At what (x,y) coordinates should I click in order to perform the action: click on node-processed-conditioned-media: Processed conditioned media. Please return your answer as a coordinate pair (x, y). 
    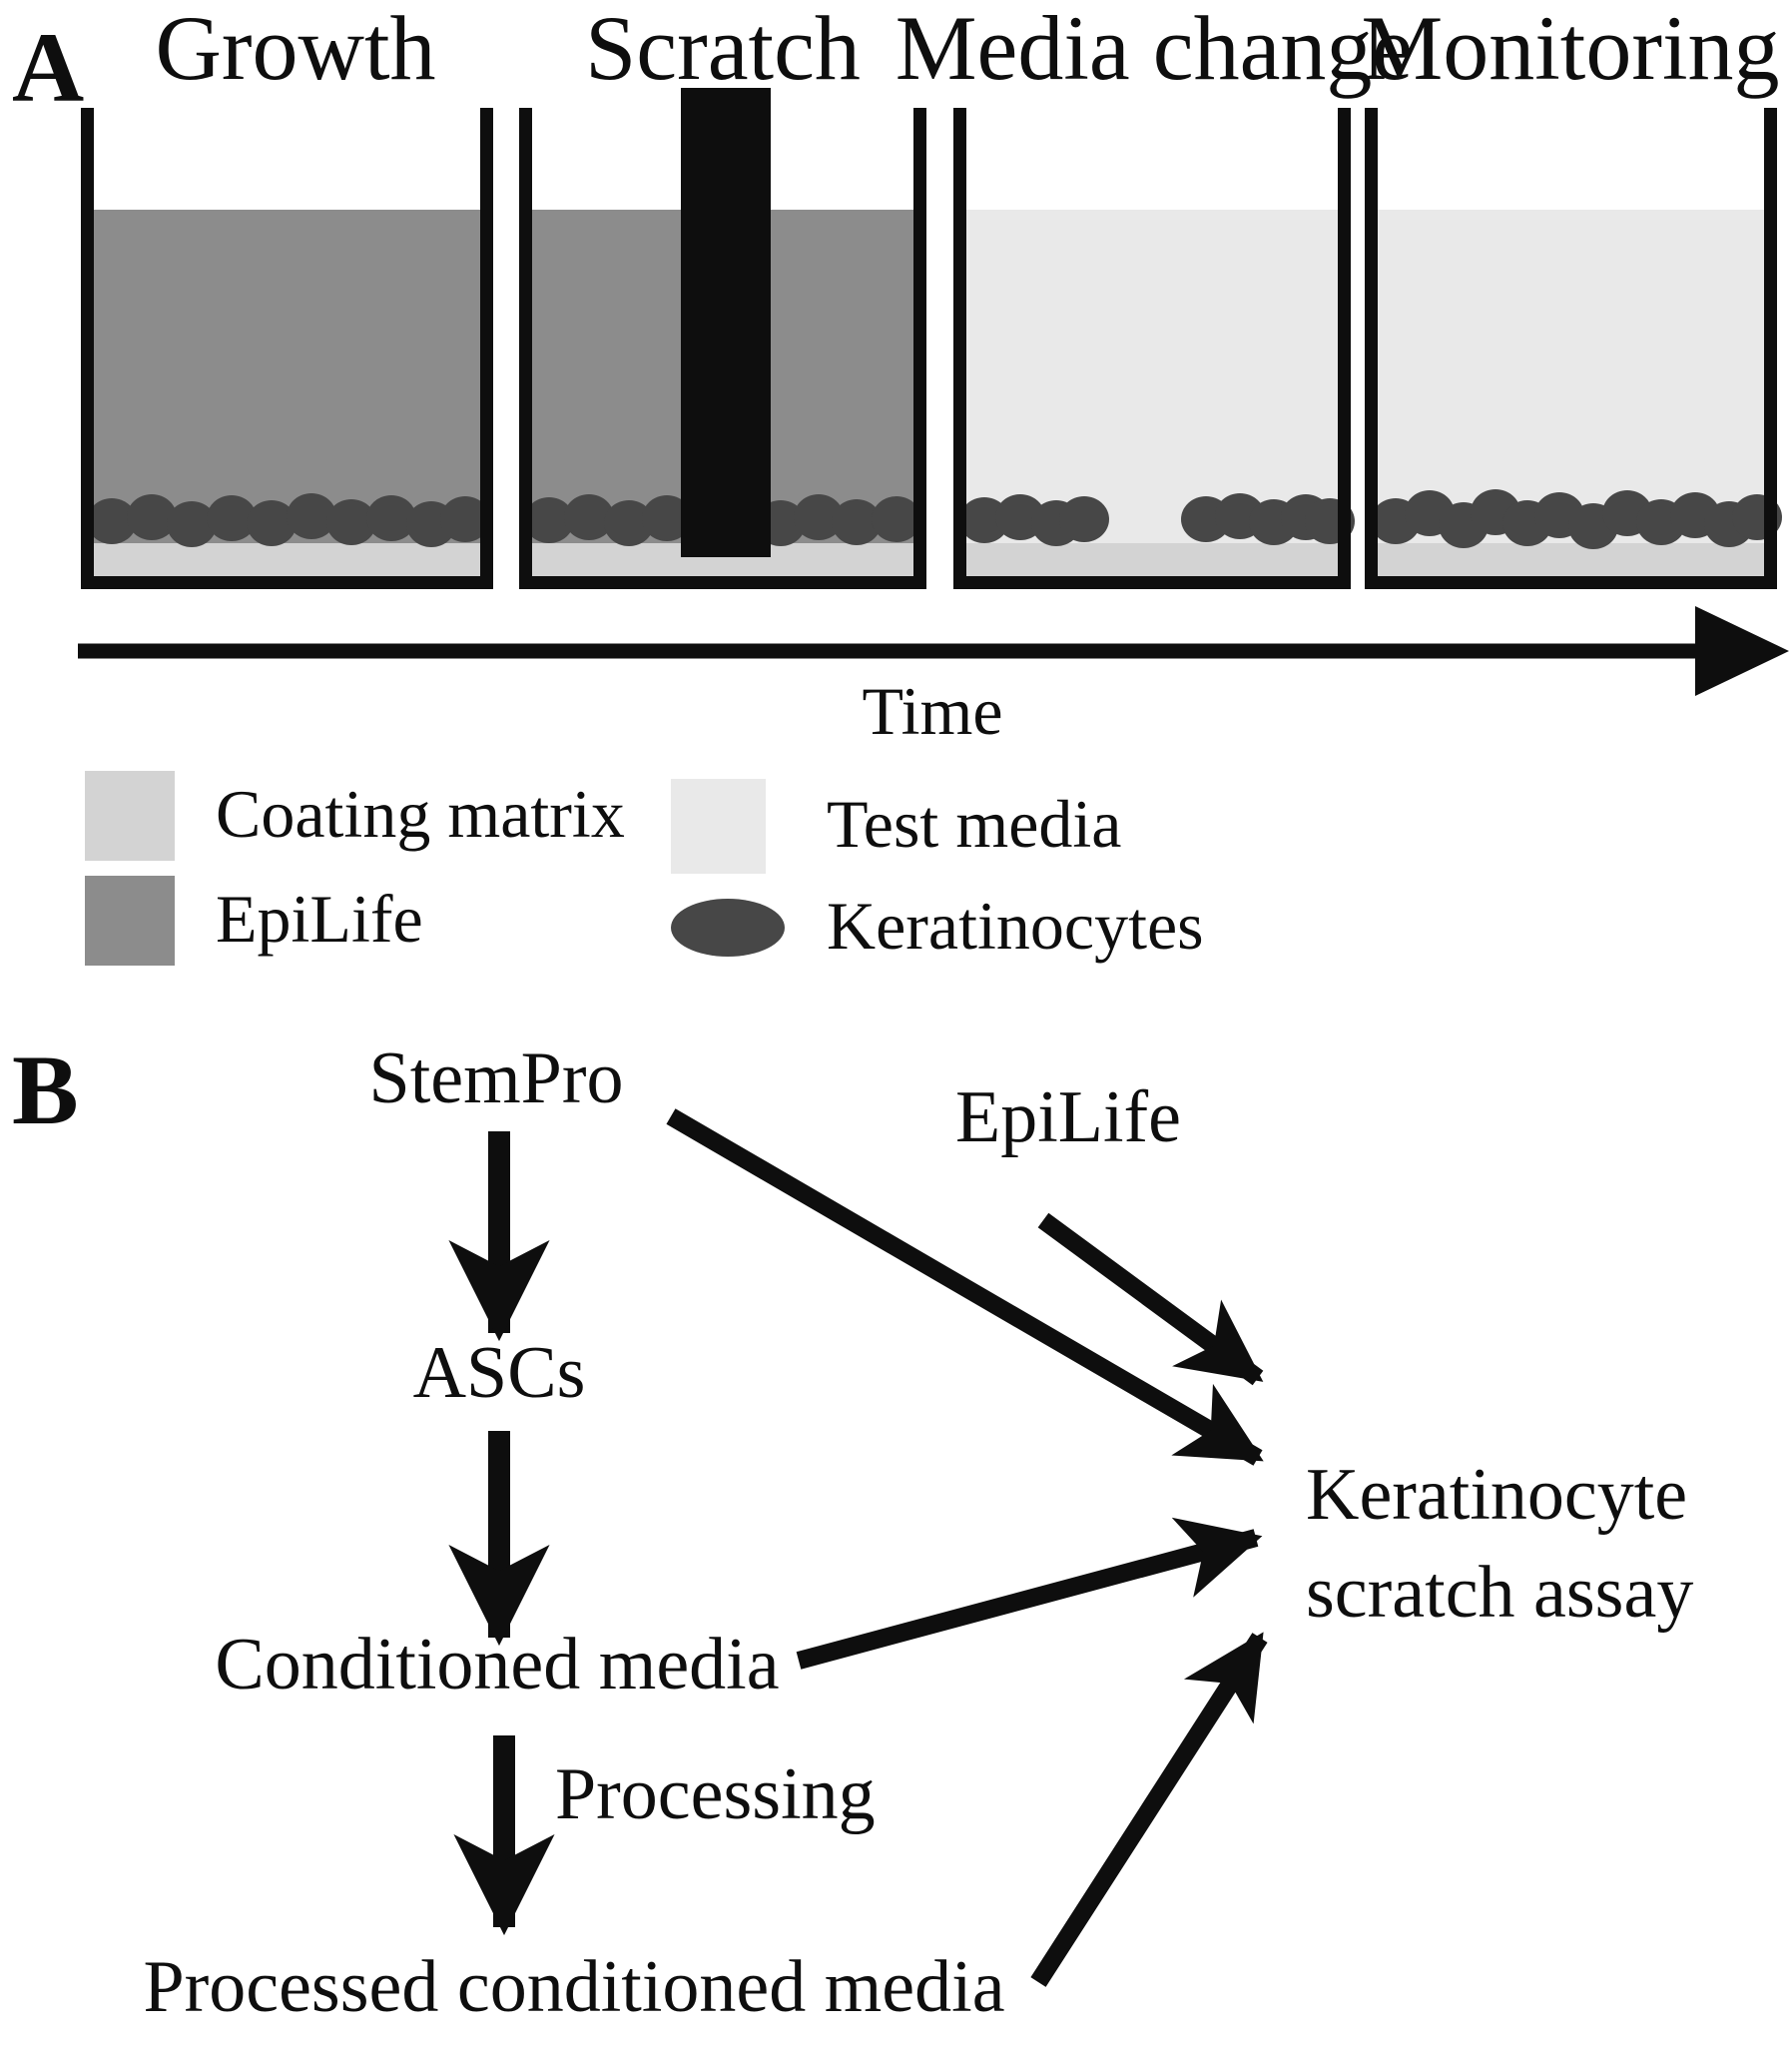
    Looking at the image, I should click on (574, 1987).